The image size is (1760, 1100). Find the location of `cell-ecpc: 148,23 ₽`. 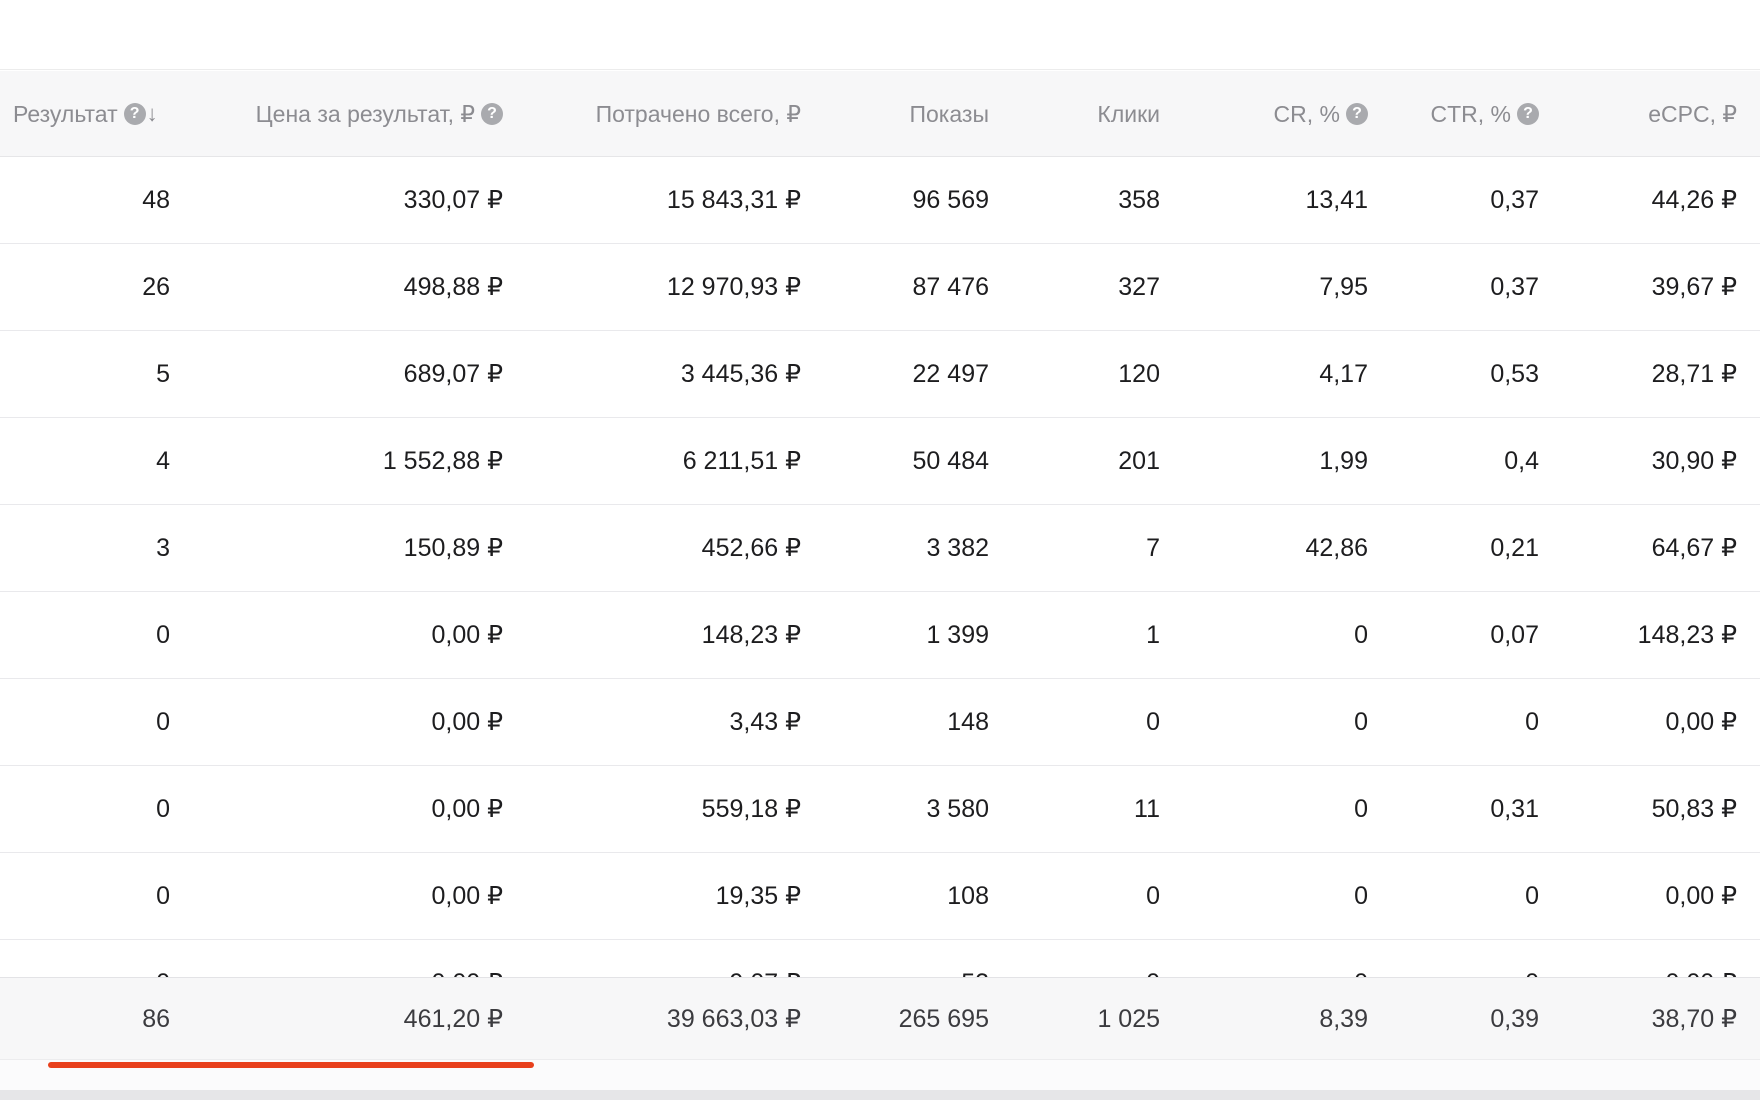

cell-ecpc: 148,23 ₽ is located at coordinates (1687, 635).